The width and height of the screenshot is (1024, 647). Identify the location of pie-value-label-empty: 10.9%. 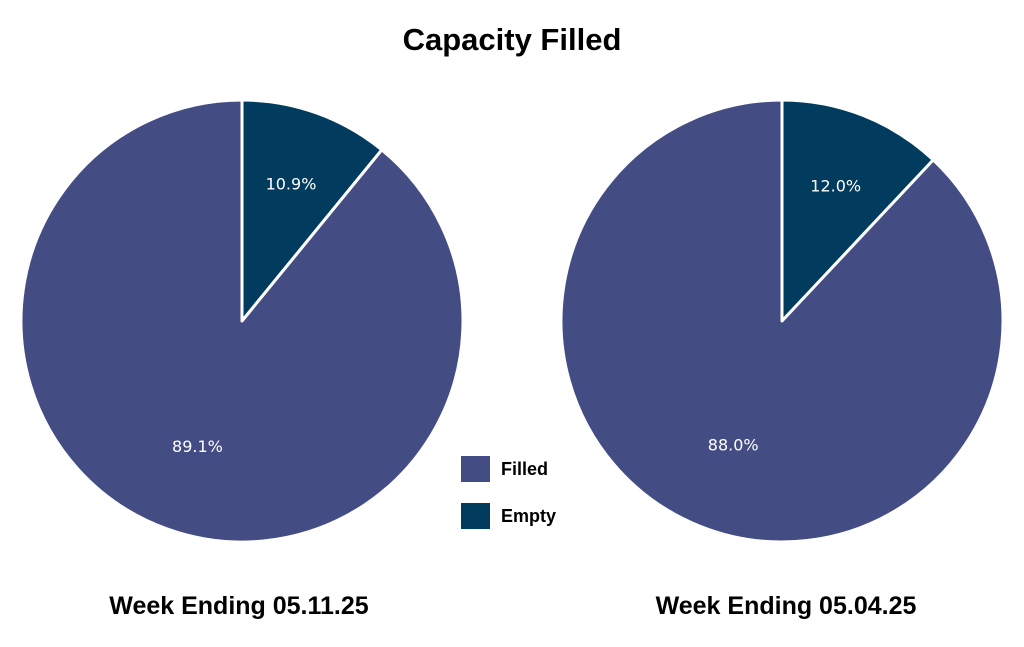
(291, 184).